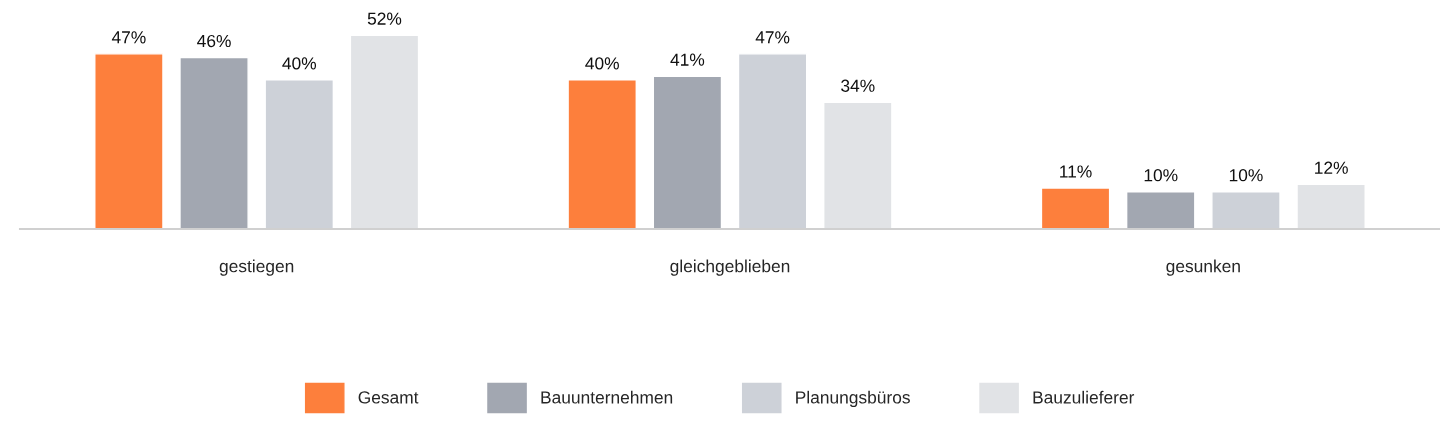 The height and width of the screenshot is (426, 1440). What do you see at coordinates (1076, 171) in the screenshot?
I see `data-label: 11%` at bounding box center [1076, 171].